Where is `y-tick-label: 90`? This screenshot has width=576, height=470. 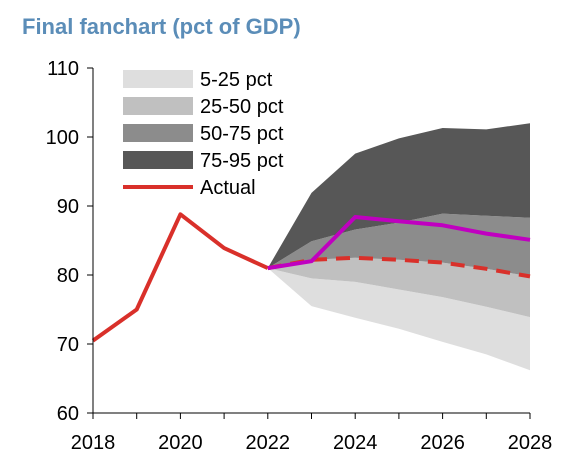 y-tick-label: 90 is located at coordinates (68, 207).